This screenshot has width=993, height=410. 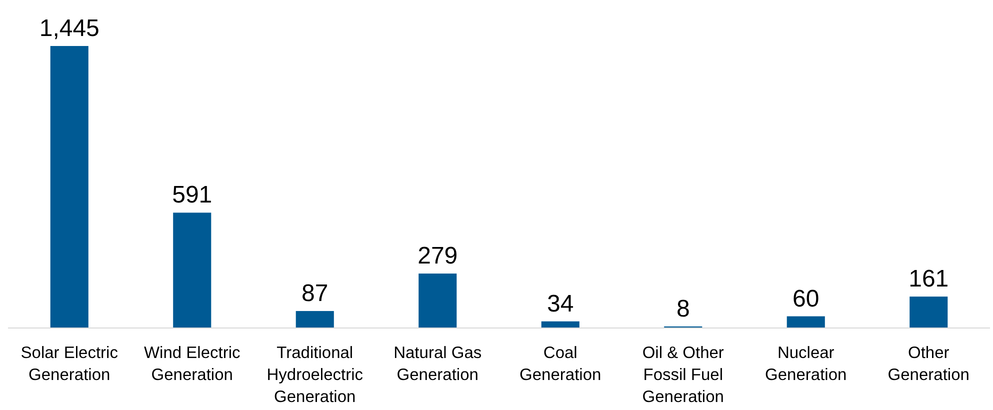 I want to click on data-label: 1,445, so click(x=69, y=28).